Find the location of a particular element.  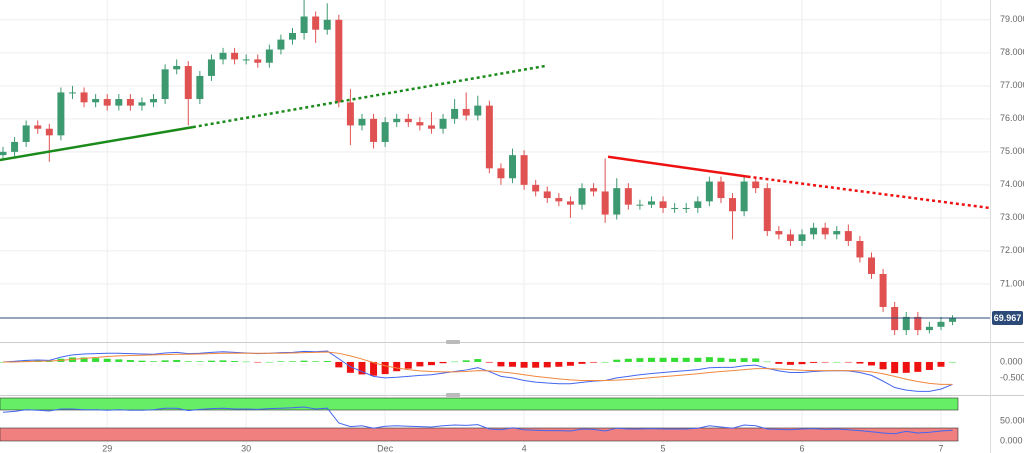

x-tick-label: 6 is located at coordinates (802, 448).